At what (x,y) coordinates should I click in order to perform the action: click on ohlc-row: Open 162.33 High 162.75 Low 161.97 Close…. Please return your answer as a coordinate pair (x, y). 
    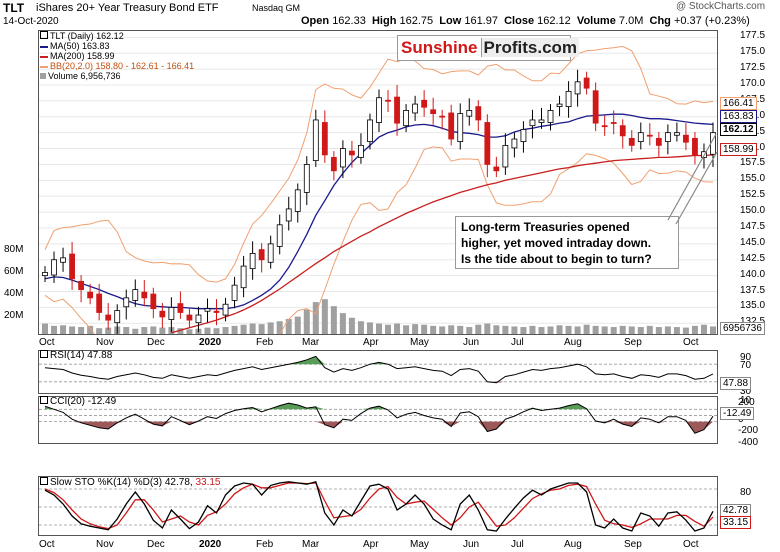
    Looking at the image, I should click on (525, 21).